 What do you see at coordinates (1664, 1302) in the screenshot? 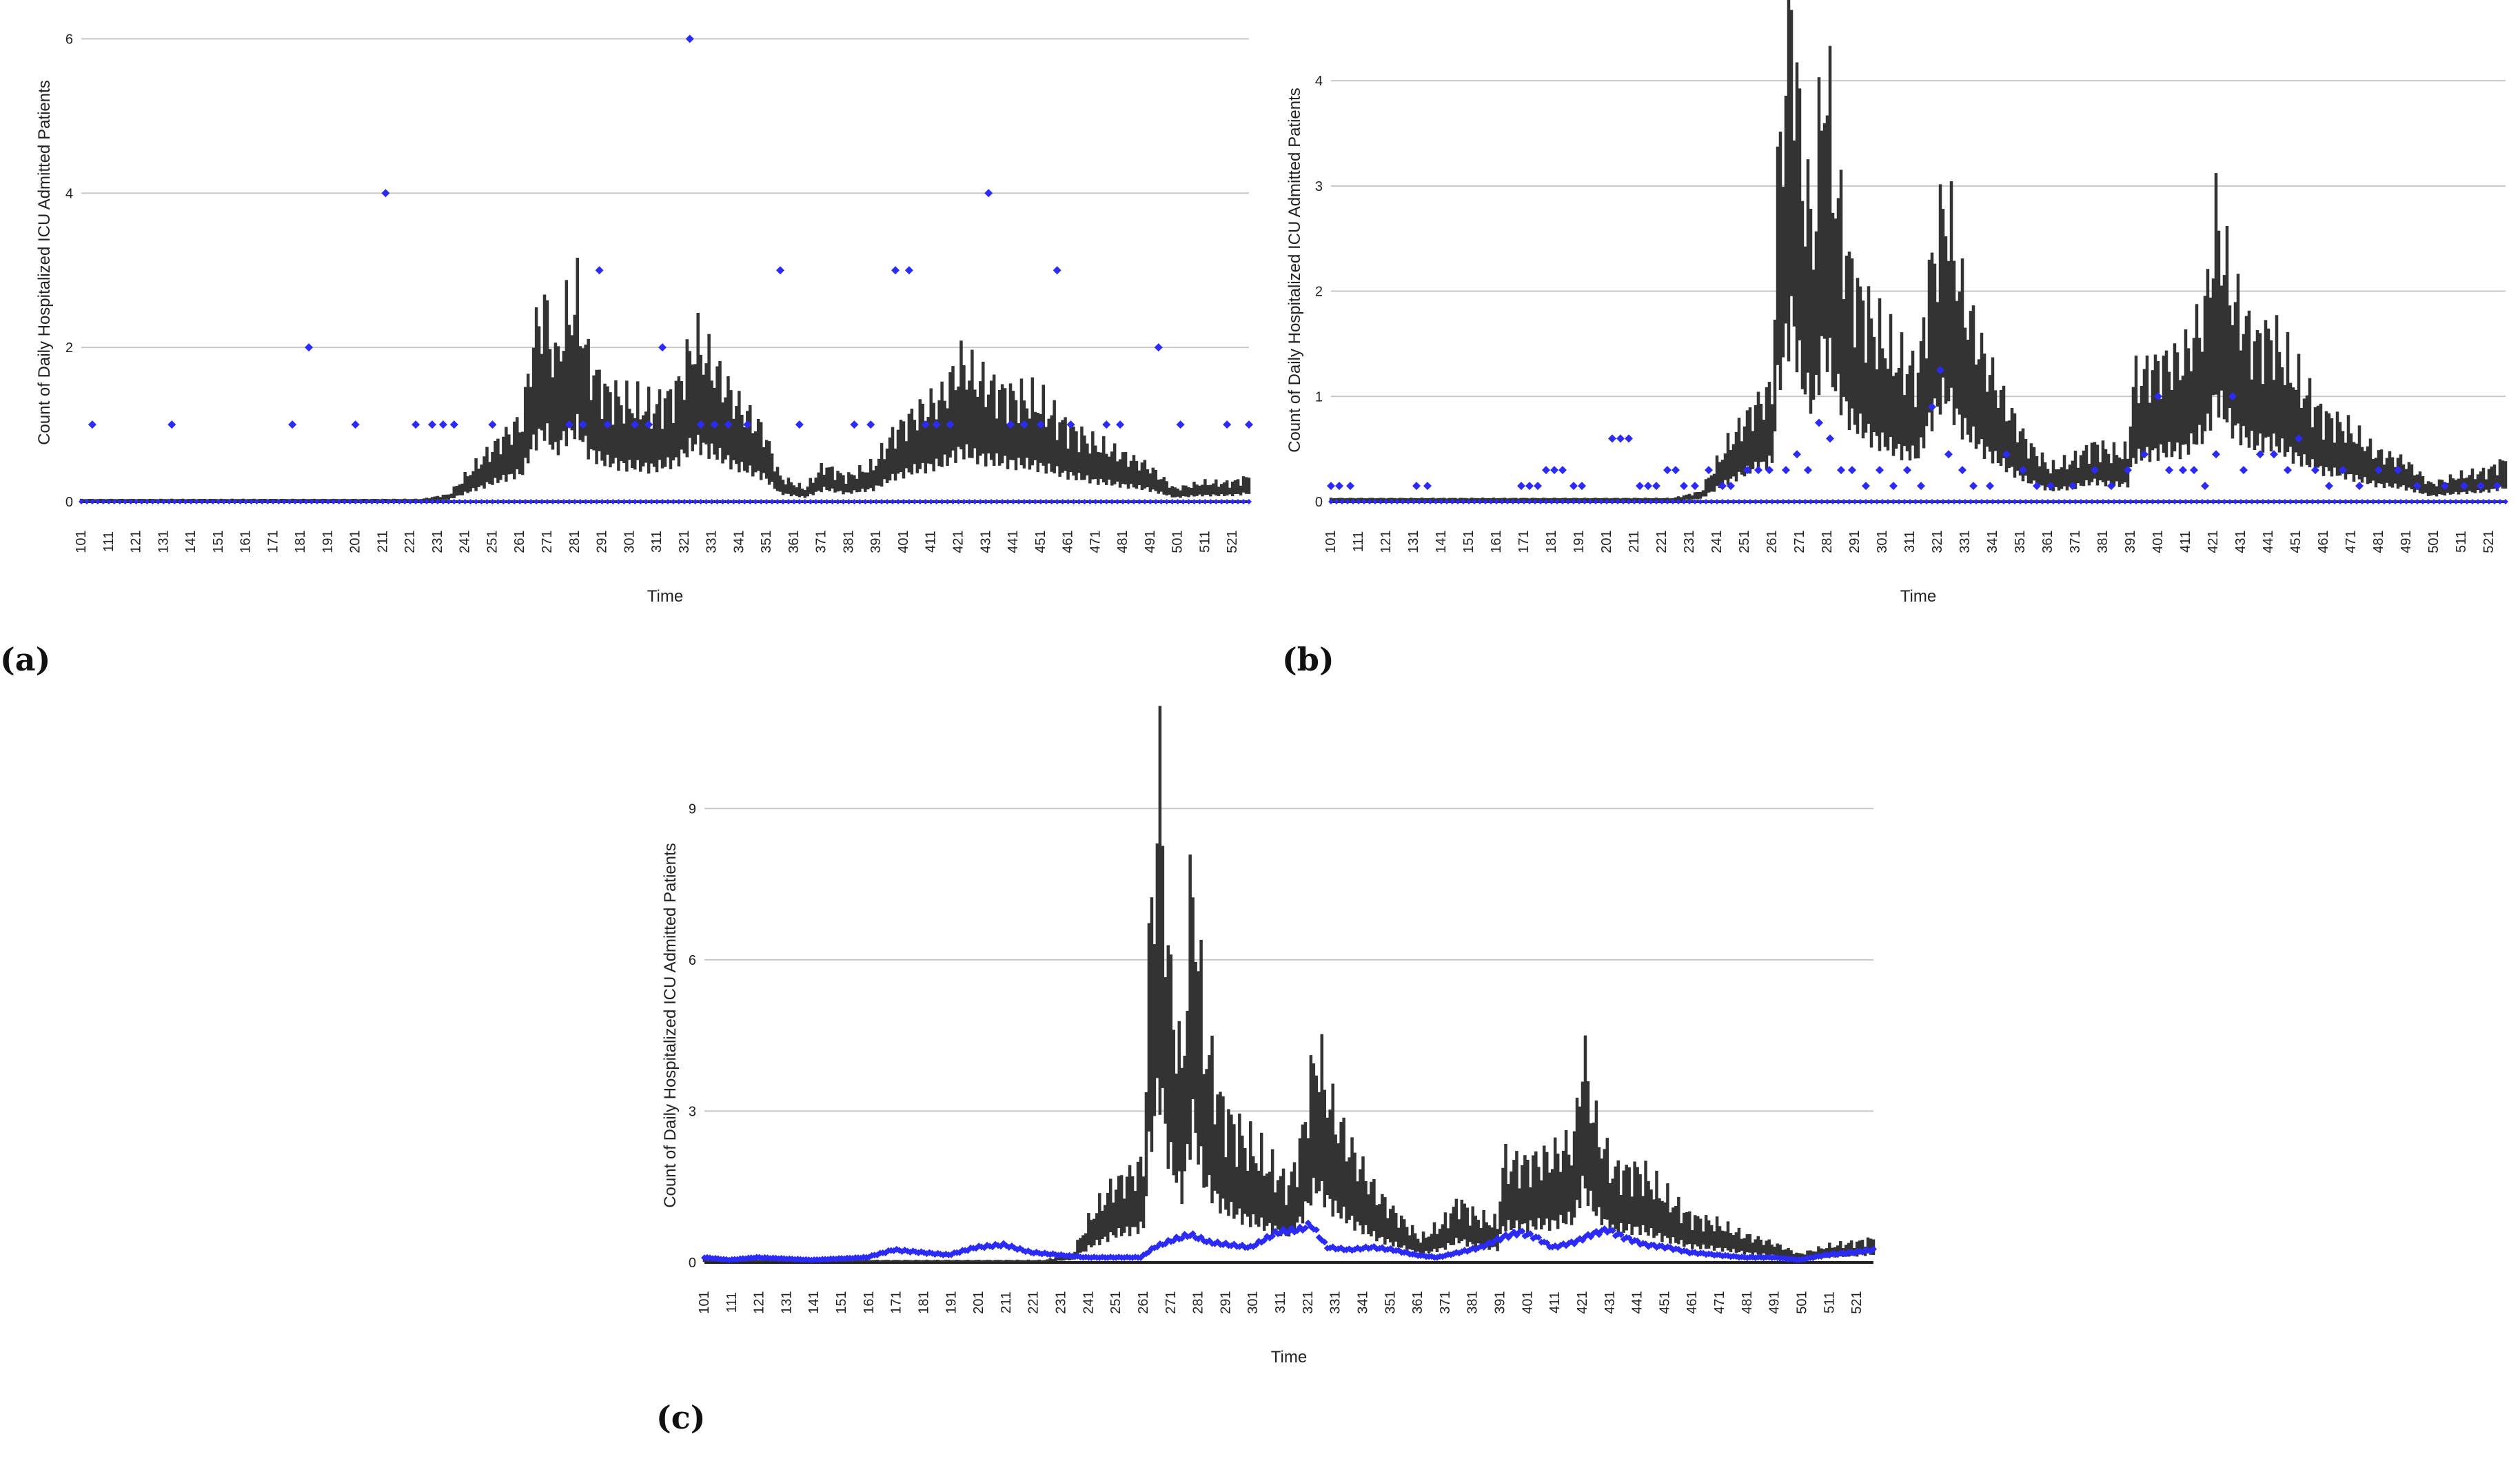
I see `x-tick-label: 451` at bounding box center [1664, 1302].